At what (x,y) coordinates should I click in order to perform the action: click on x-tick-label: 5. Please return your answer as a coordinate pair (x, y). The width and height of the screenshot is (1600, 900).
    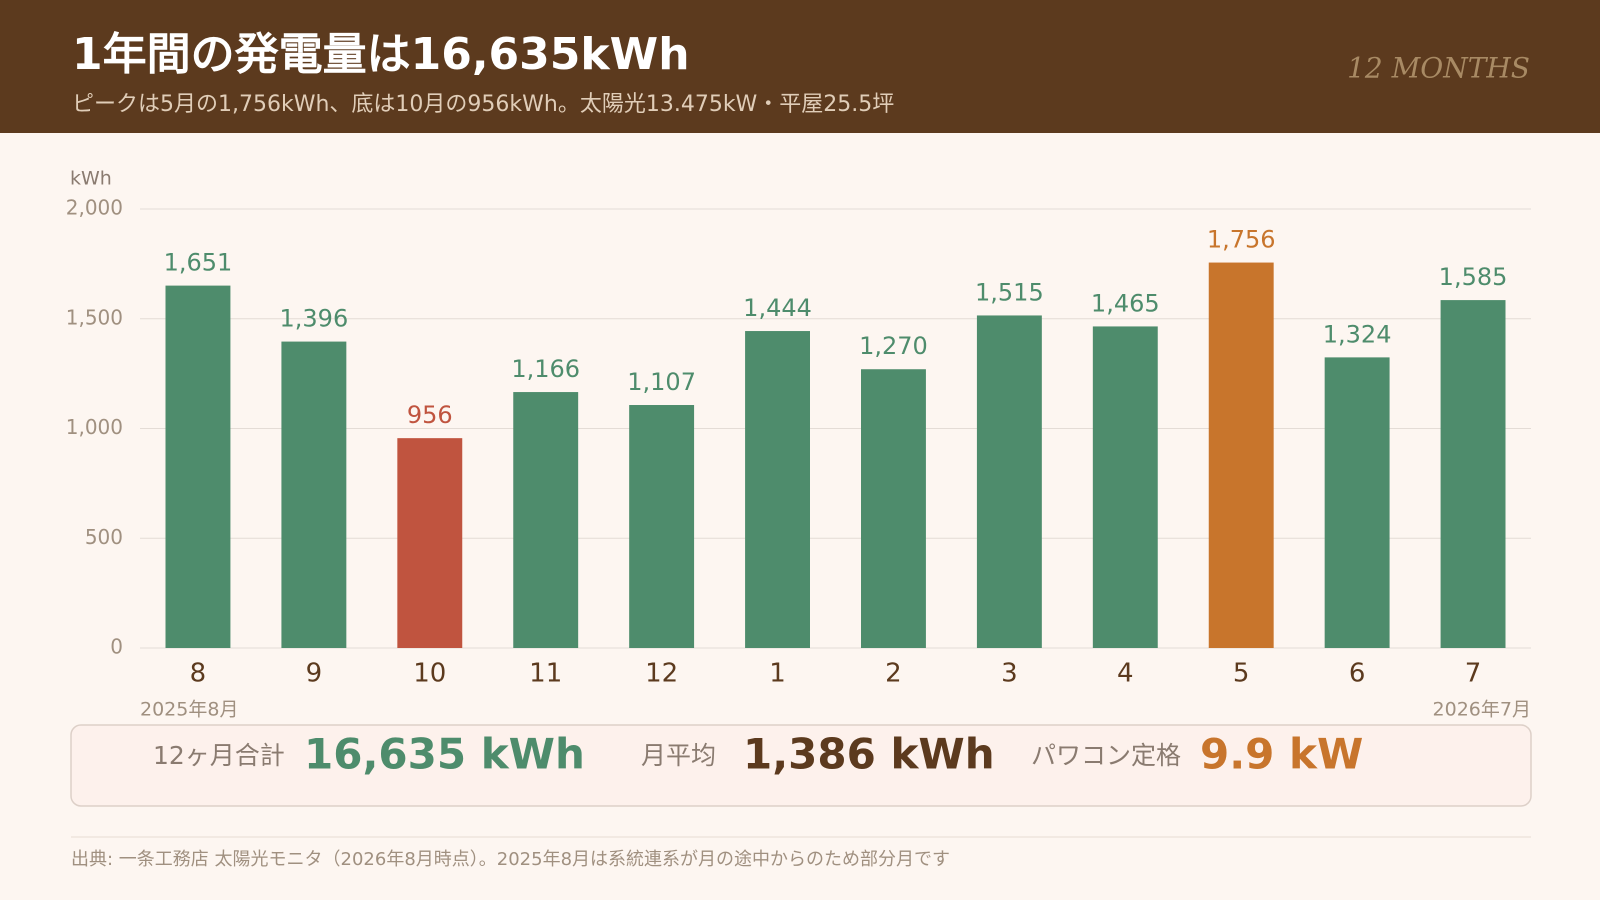
    Looking at the image, I should click on (1241, 674).